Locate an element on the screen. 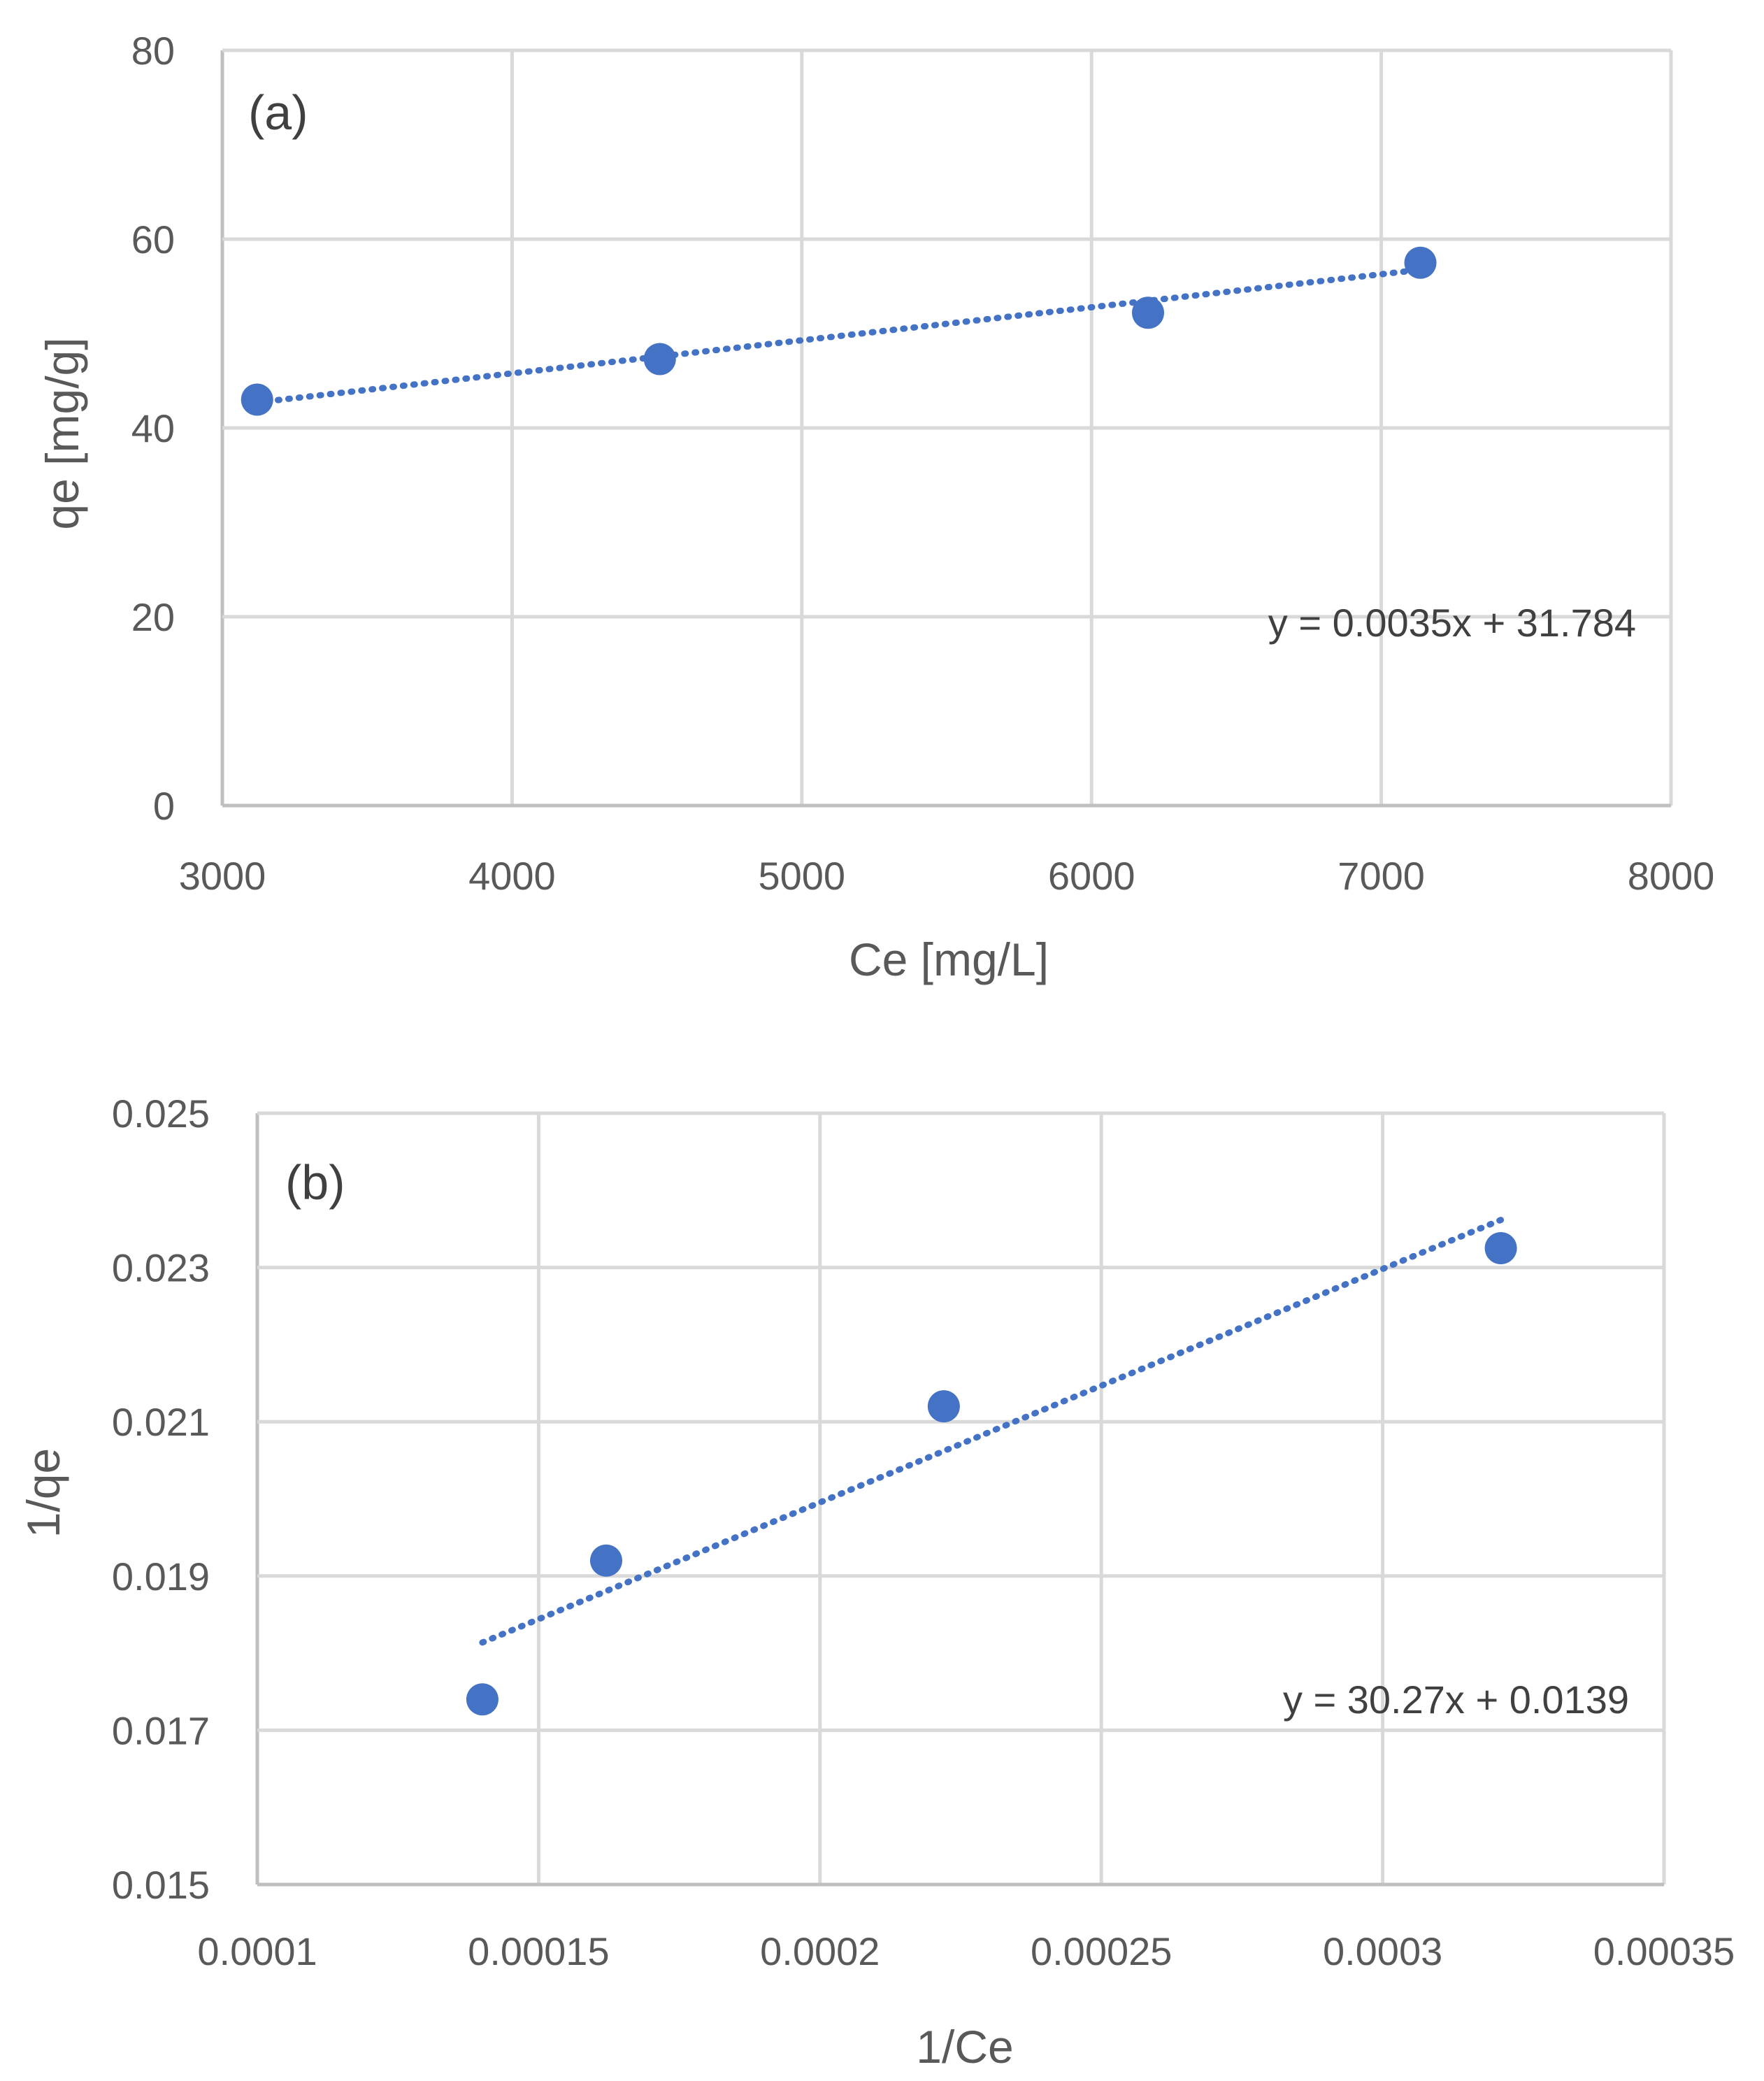 Image resolution: width=1764 pixels, height=2081 pixels. panel-a-y-tick-label: 20 is located at coordinates (153, 617).